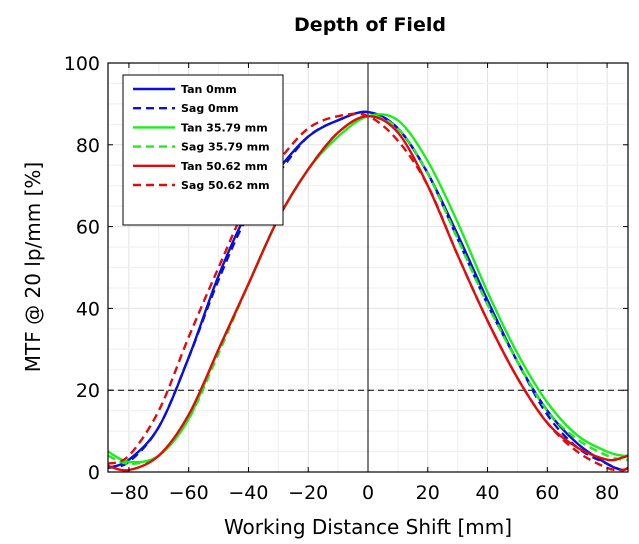 The width and height of the screenshot is (639, 544). I want to click on x-tick-label: 0, so click(368, 493).